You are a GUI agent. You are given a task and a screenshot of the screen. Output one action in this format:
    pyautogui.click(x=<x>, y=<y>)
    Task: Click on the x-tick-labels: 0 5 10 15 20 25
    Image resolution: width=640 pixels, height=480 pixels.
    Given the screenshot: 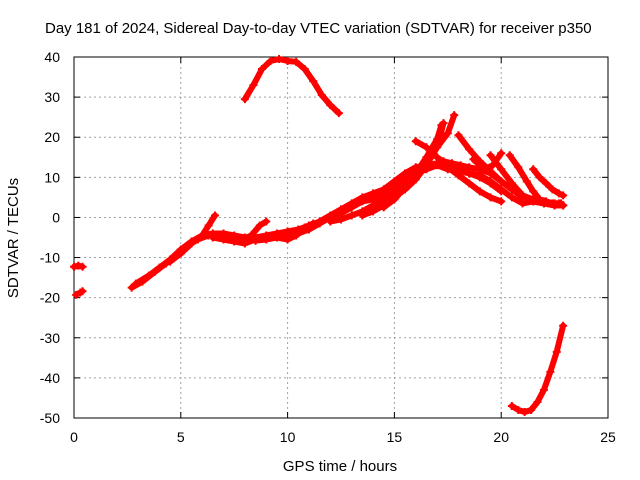 What is the action you would take?
    pyautogui.click(x=343, y=437)
    